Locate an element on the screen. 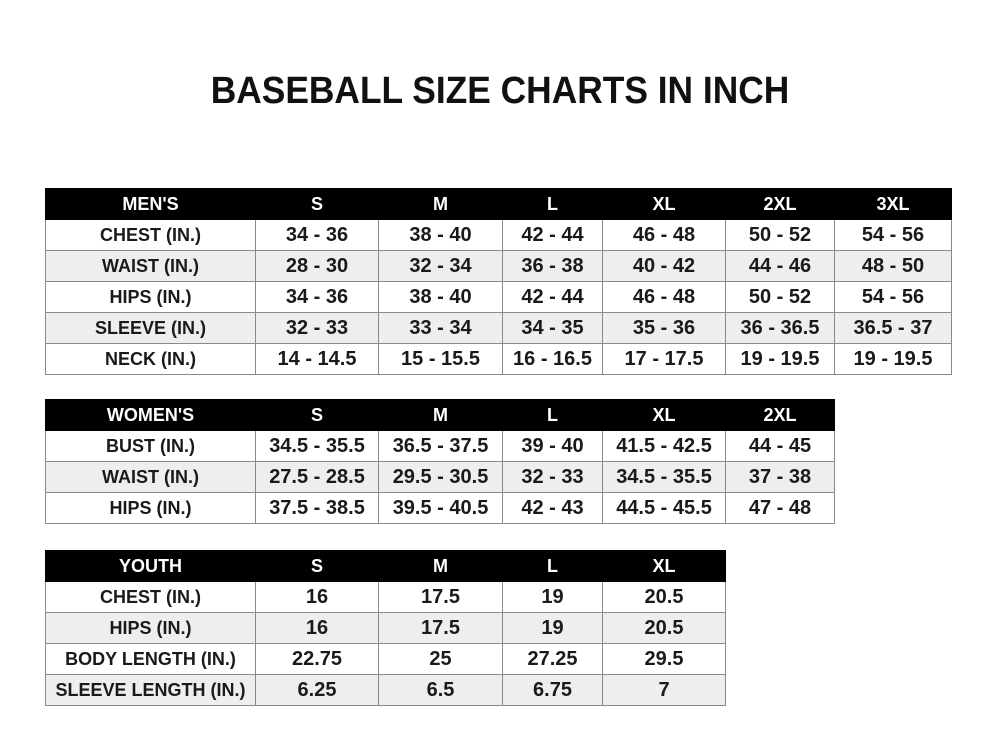  size-value: 41.5 - 42.5 is located at coordinates (664, 446).